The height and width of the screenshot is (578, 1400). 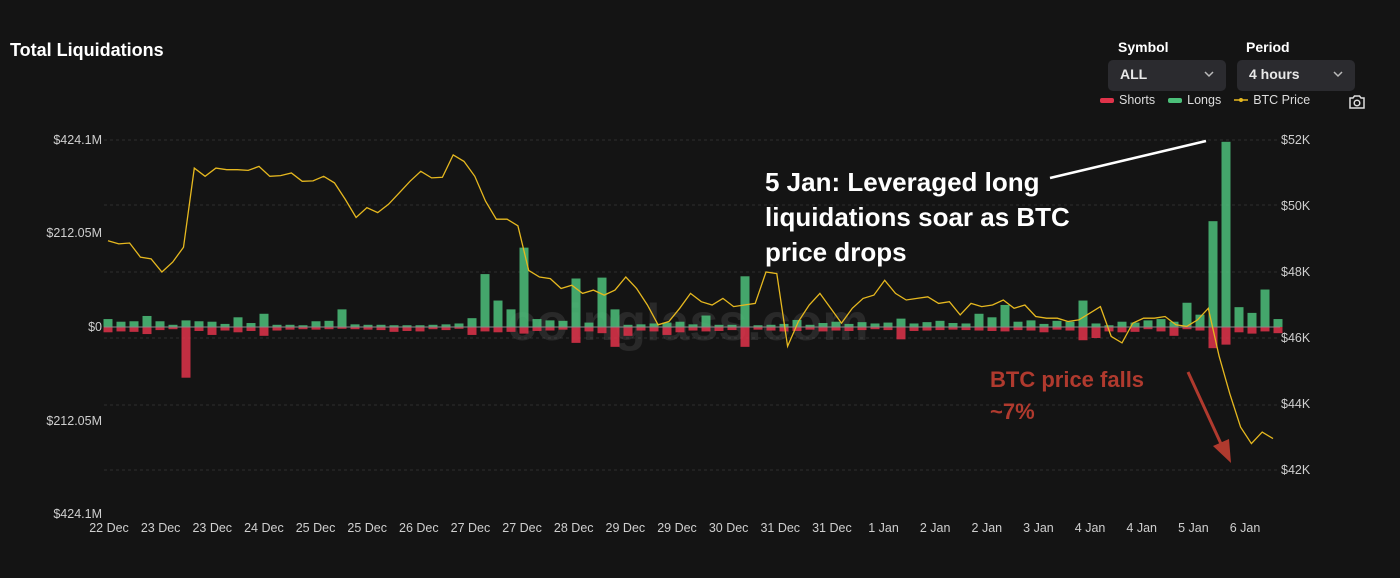 What do you see at coordinates (1167, 75) in the screenshot?
I see `symbol-select: ALL` at bounding box center [1167, 75].